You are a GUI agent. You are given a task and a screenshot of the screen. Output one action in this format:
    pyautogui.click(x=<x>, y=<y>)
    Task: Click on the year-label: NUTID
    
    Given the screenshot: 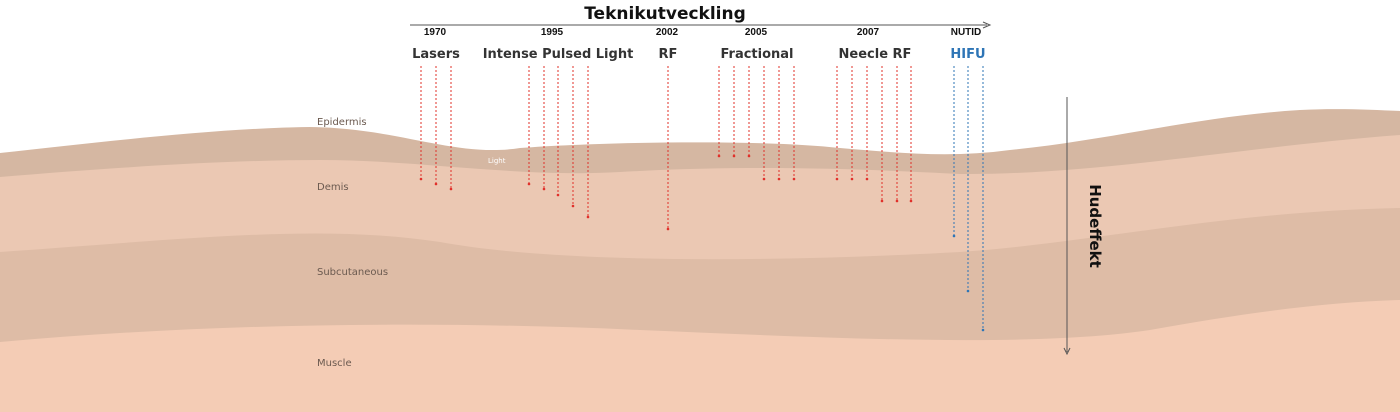 What is the action you would take?
    pyautogui.click(x=966, y=32)
    